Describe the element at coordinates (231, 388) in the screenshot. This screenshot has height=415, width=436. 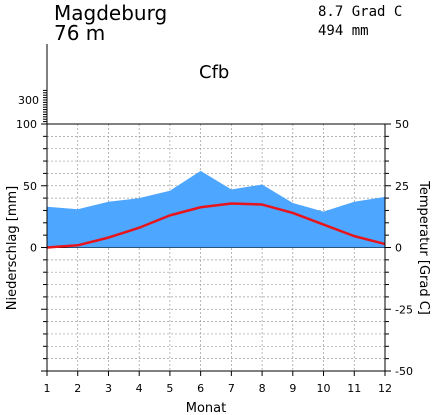
I see `x-tick-label: 7` at that location.